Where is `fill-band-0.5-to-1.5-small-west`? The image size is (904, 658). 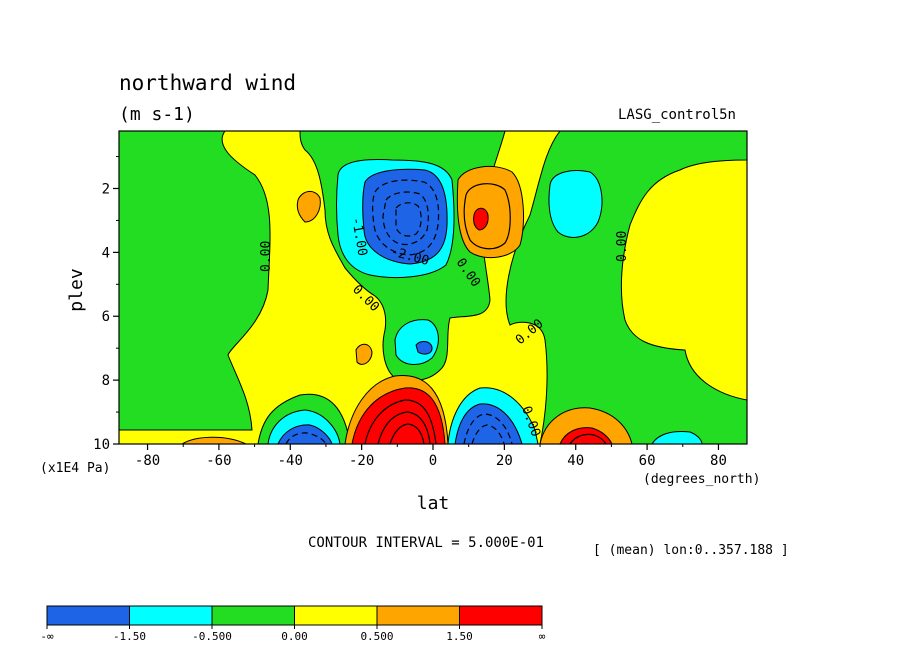 fill-band-0.5-to-1.5-small-west is located at coordinates (308, 207).